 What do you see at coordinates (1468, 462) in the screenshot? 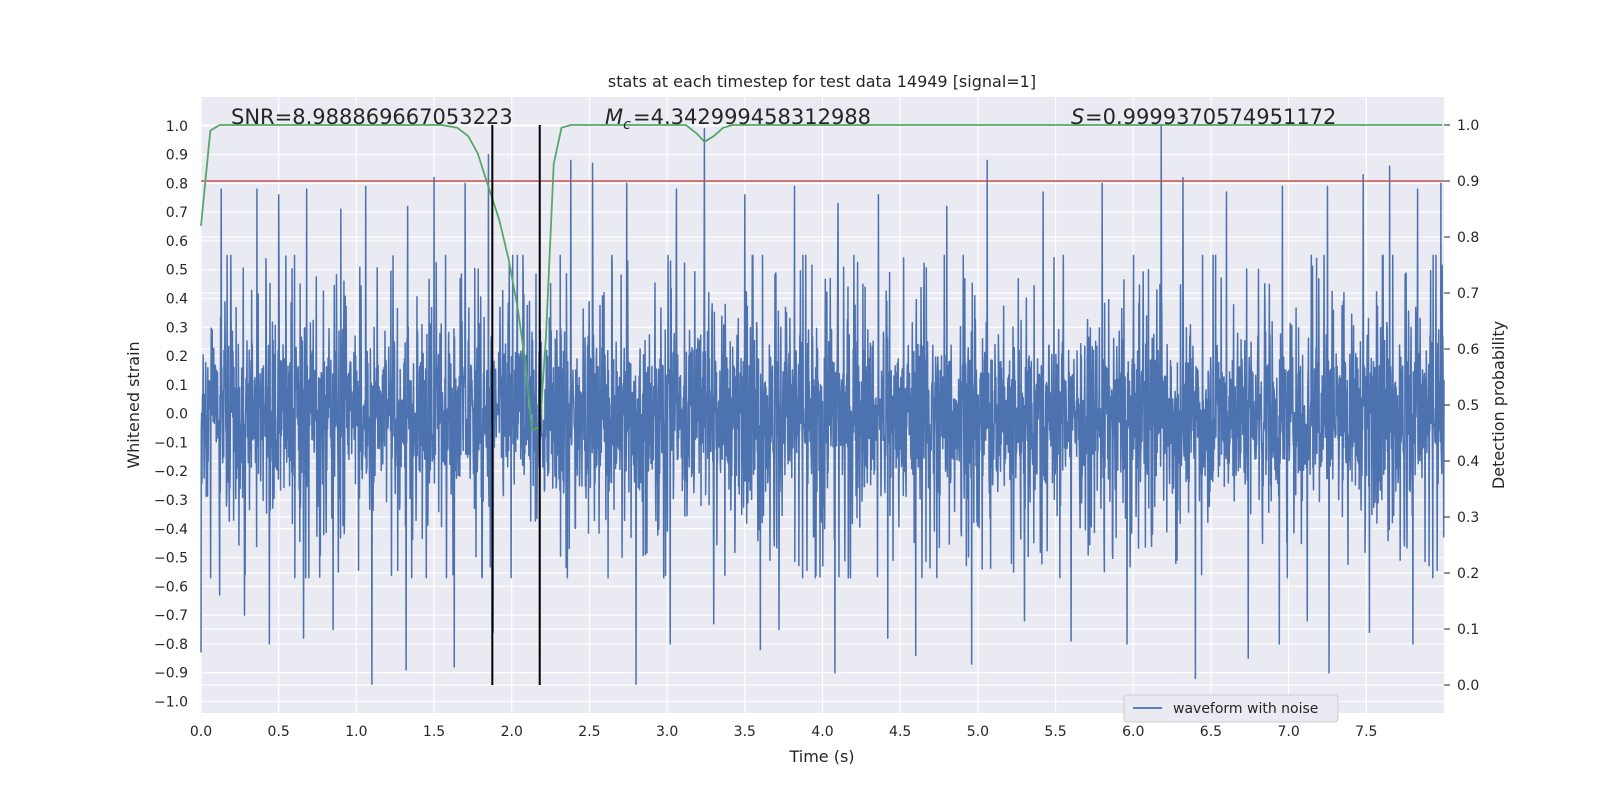
I see `y-right-tick-label: 0.4` at bounding box center [1468, 462].